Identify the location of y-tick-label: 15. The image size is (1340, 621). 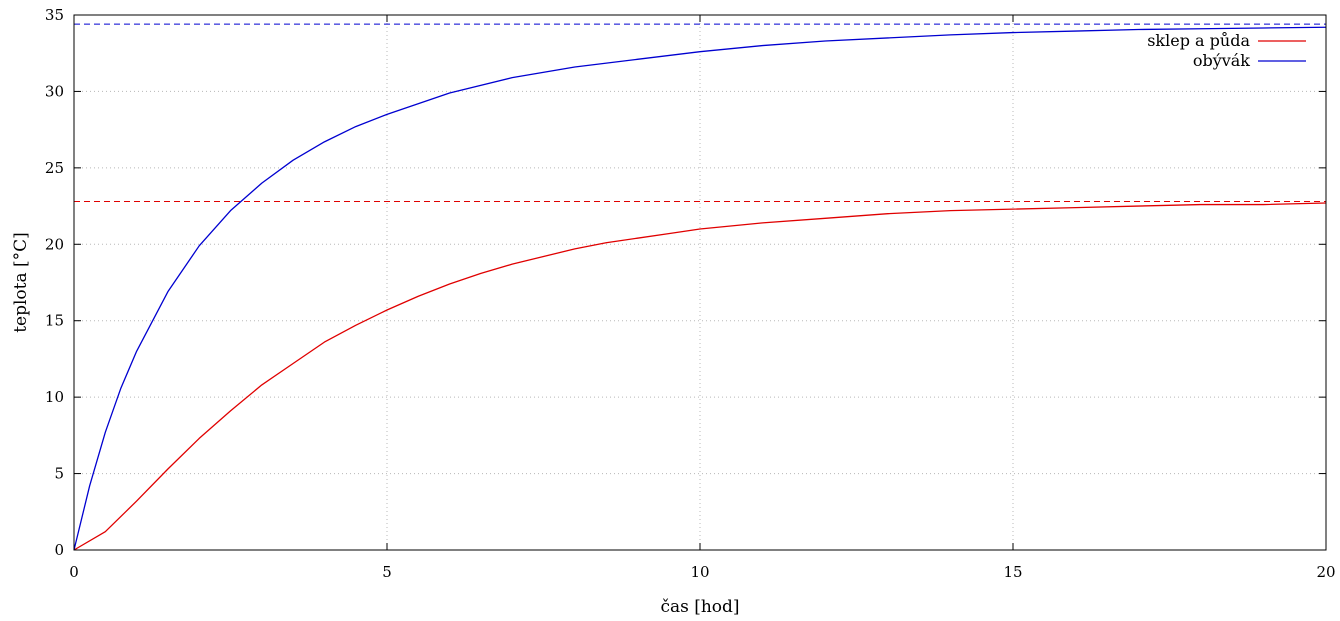
(54, 321).